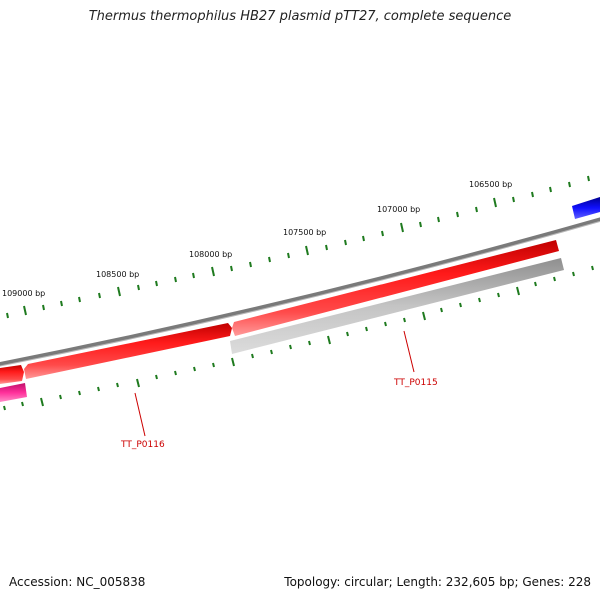 This screenshot has height=600, width=600. What do you see at coordinates (409, 351) in the screenshot?
I see `label-line-TT_P0115` at bounding box center [409, 351].